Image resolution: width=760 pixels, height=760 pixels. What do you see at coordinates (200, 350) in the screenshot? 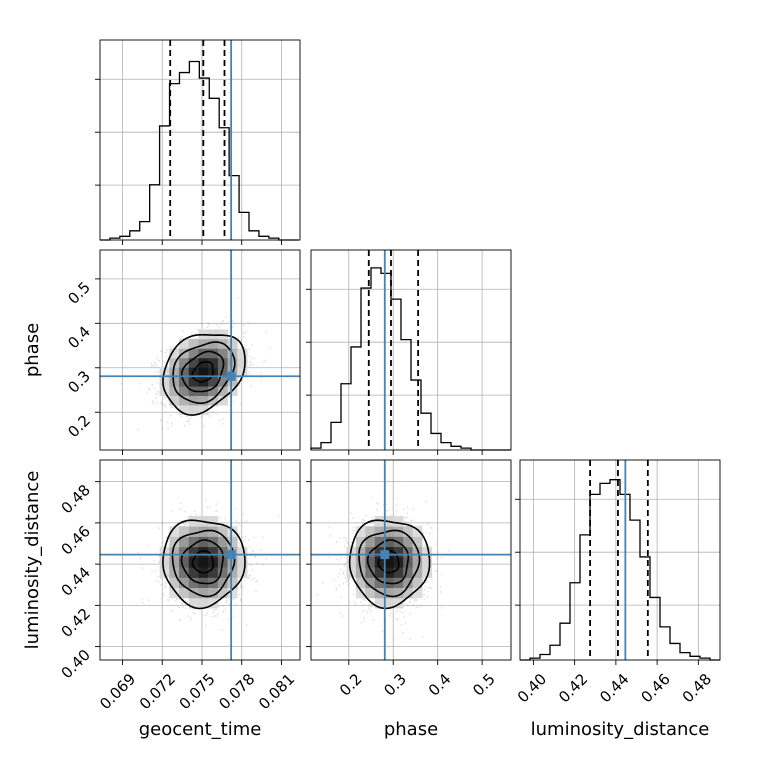
I see `density-geocent_time-phase-frame` at bounding box center [200, 350].